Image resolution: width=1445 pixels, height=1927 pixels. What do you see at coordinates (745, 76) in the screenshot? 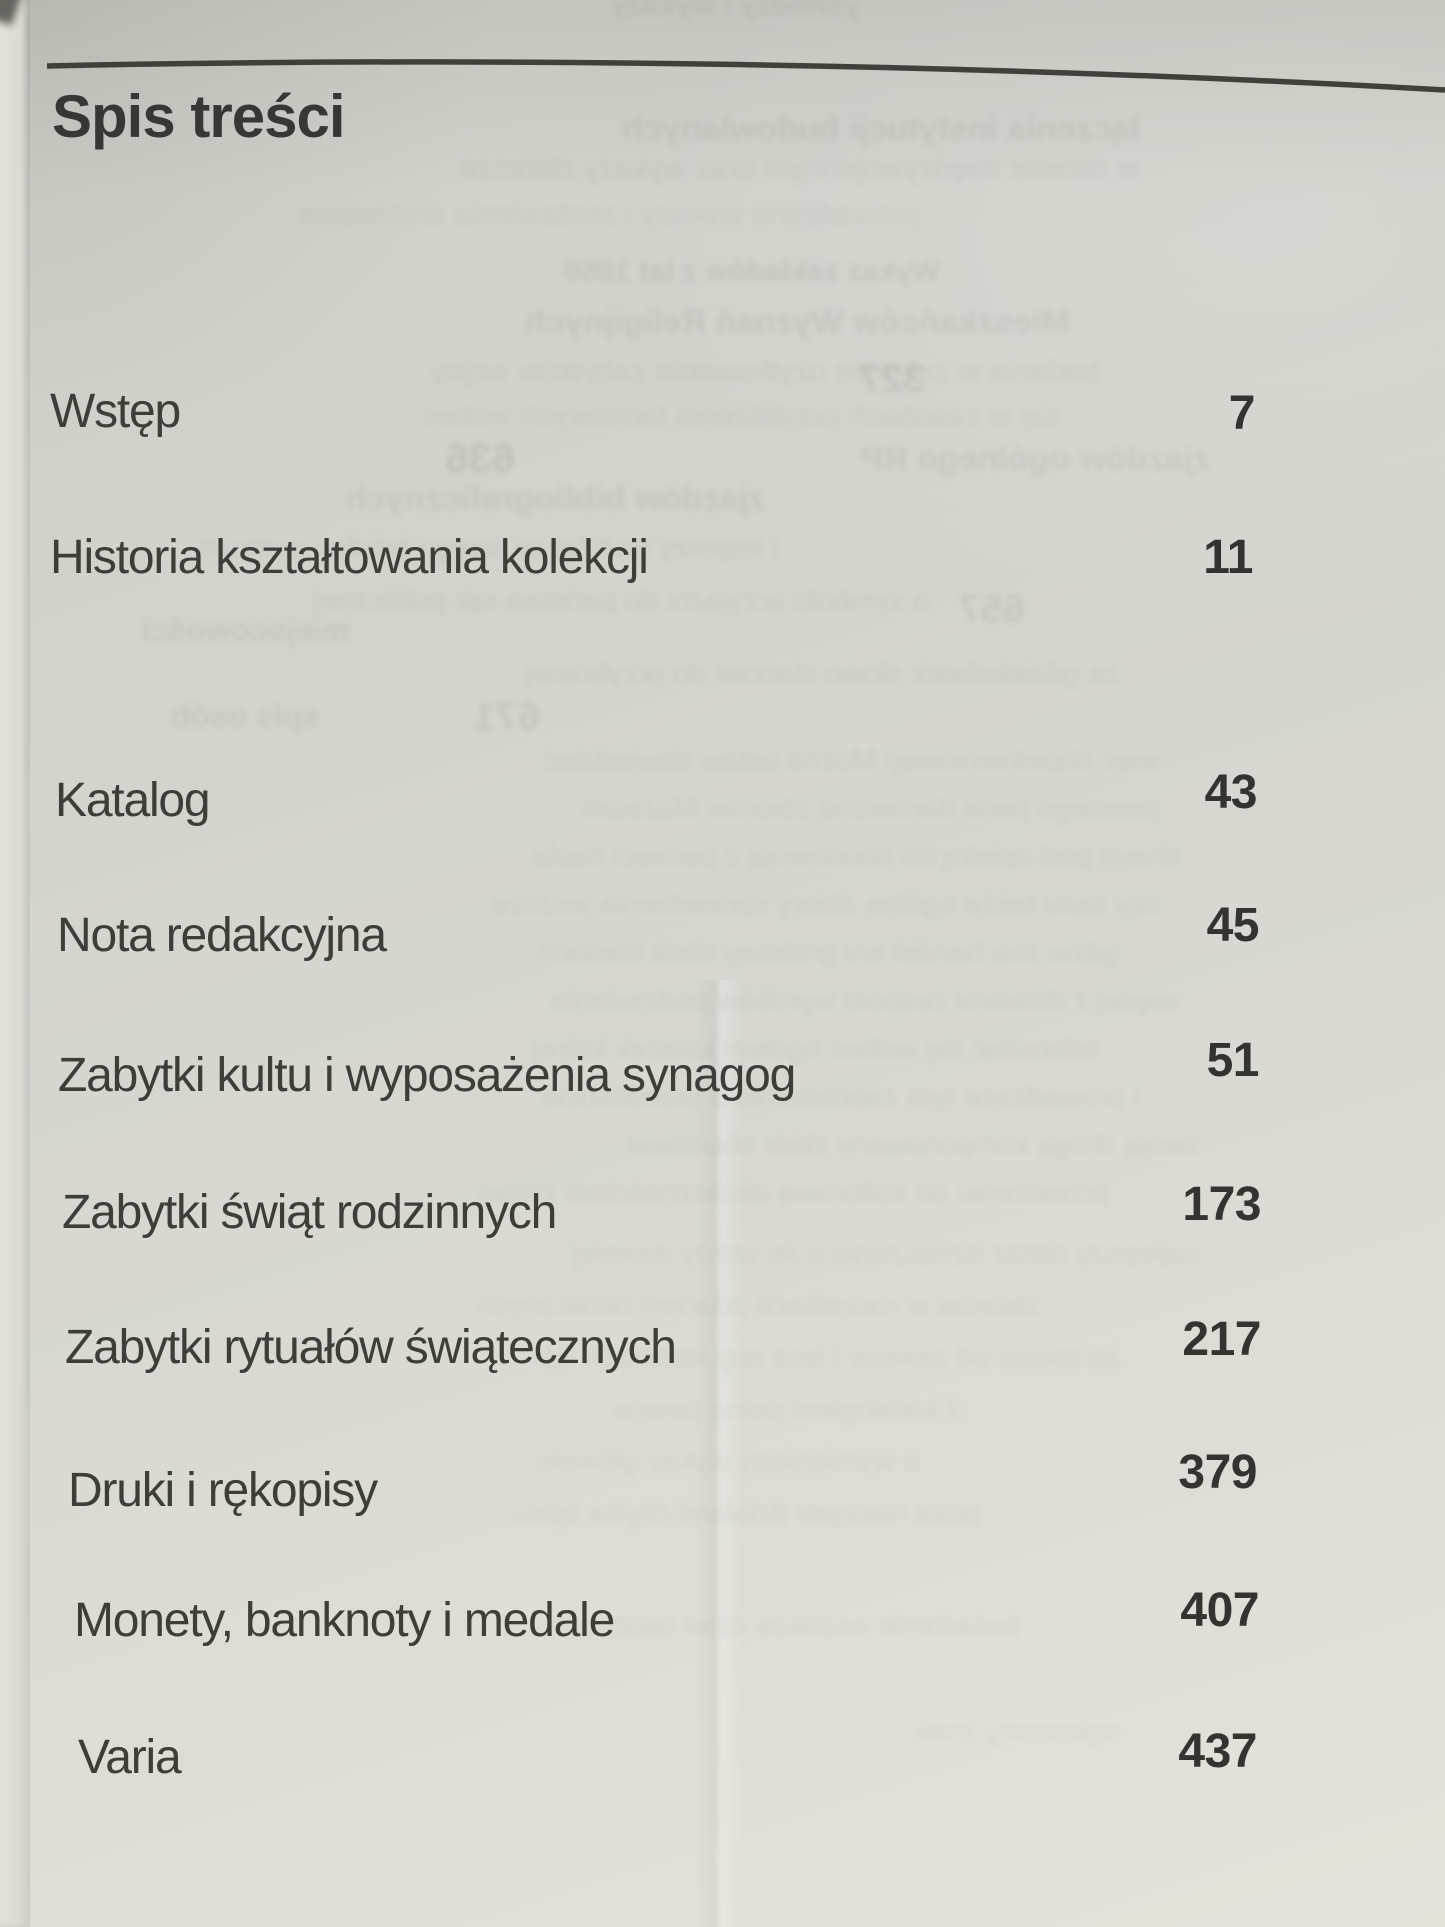
I see `heading-rule` at bounding box center [745, 76].